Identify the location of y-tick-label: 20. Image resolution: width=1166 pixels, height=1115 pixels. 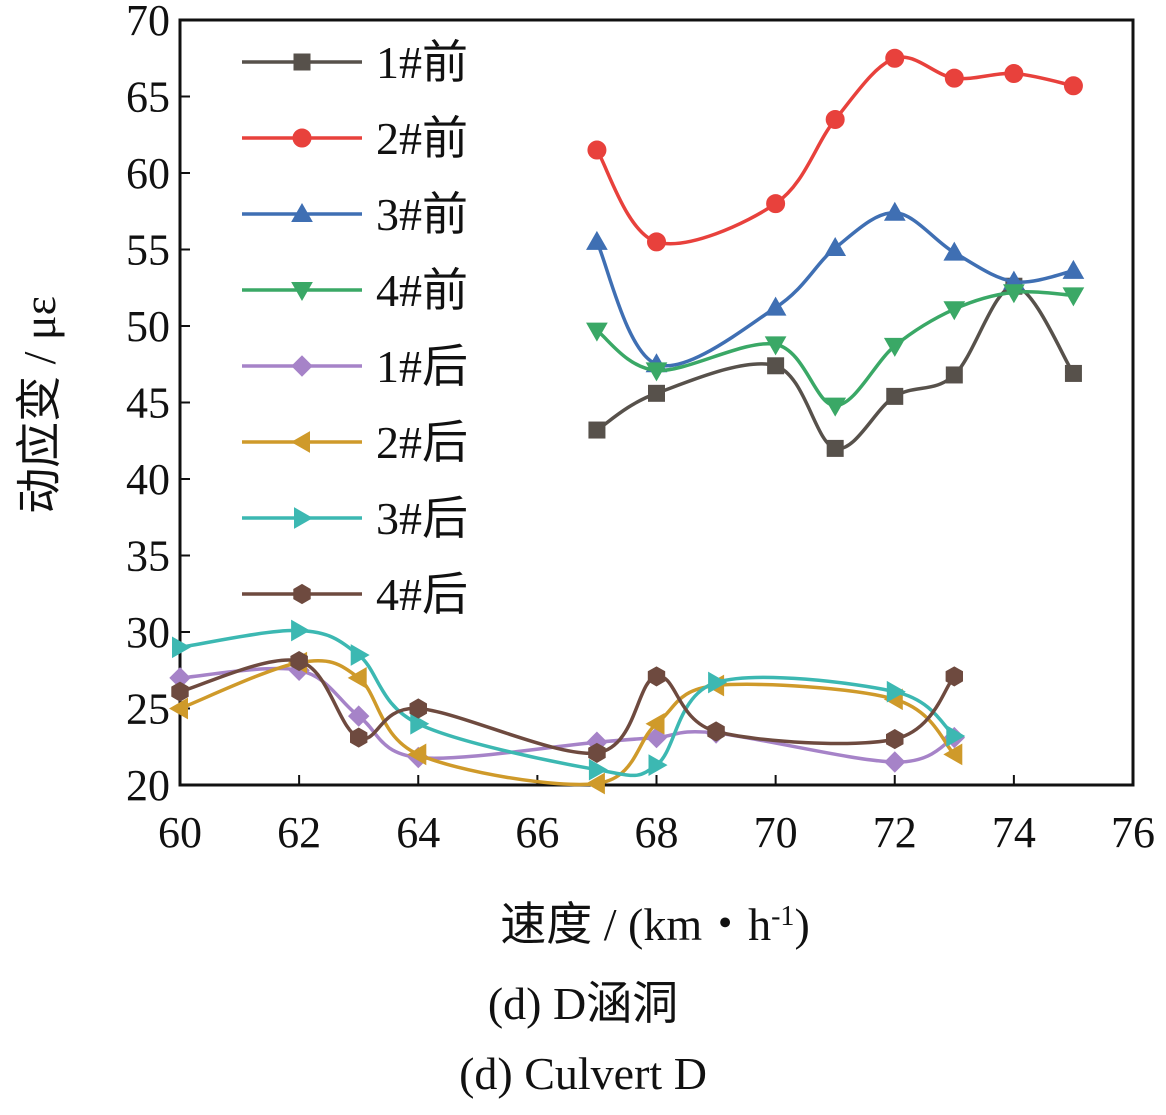
(148, 785).